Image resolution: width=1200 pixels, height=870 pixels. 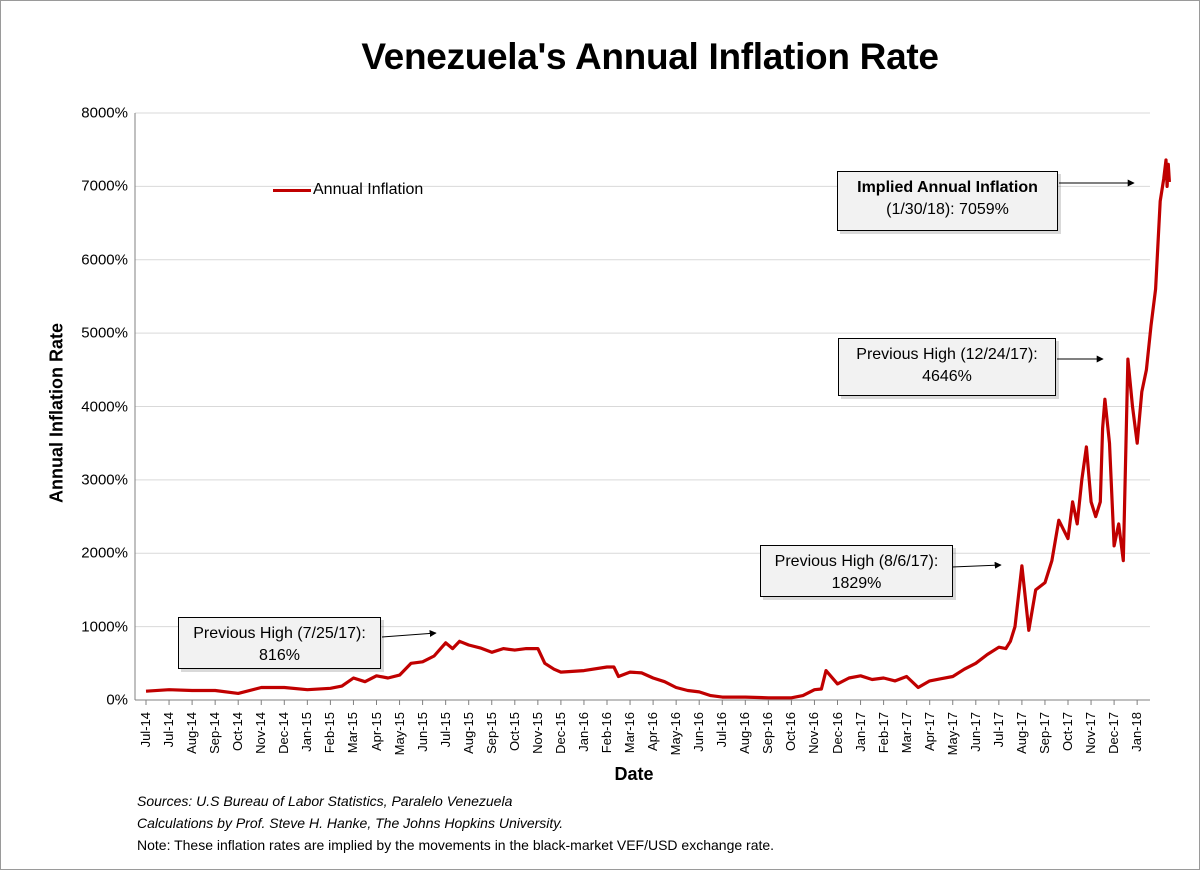 I want to click on y-tick-label: 4000%, so click(x=104, y=406).